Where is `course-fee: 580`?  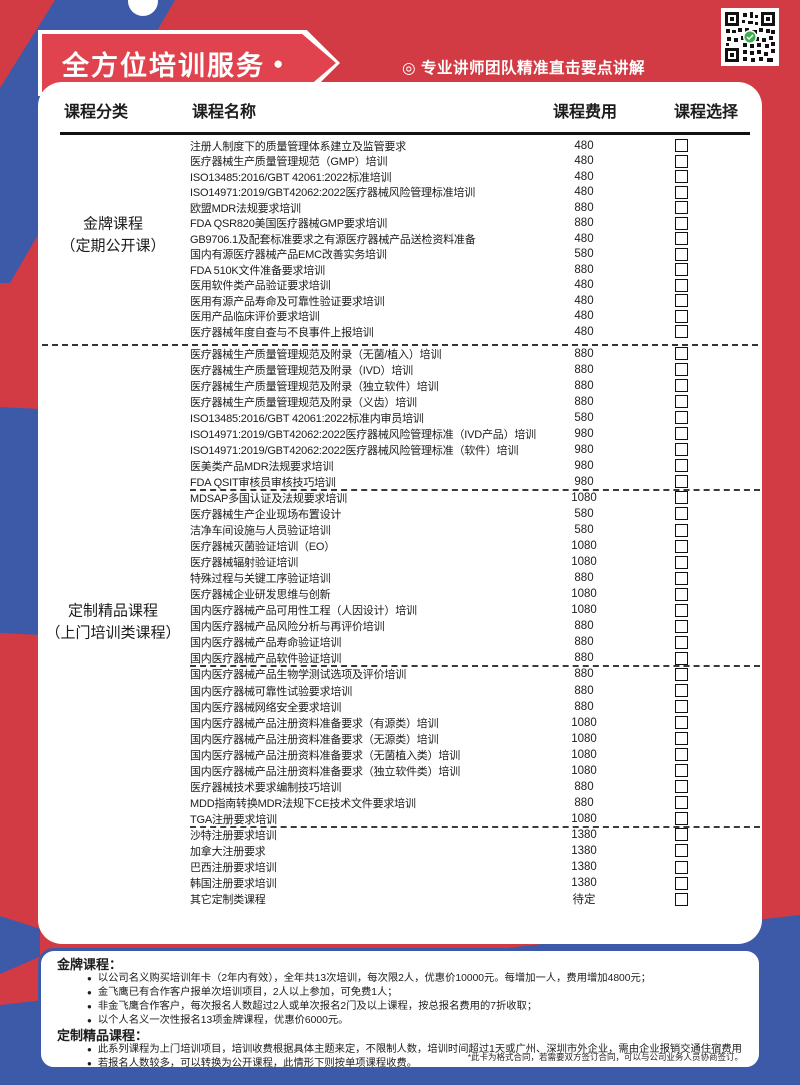
course-fee: 580 is located at coordinates (584, 417).